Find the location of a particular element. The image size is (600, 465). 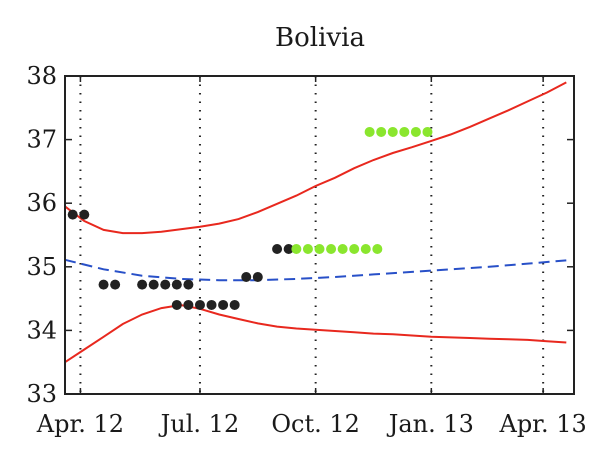

y-tick-label: 36 is located at coordinates (41, 203).